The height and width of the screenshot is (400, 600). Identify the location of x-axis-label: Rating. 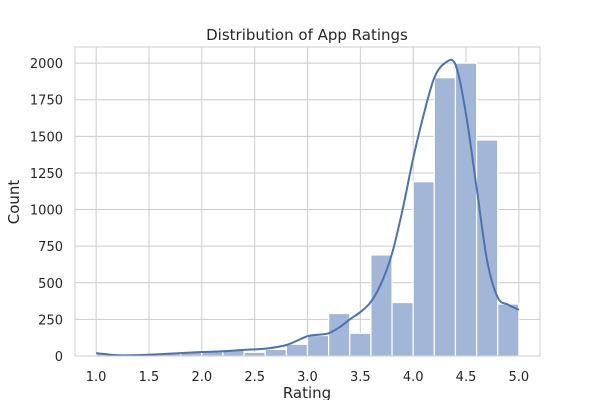
(307, 392).